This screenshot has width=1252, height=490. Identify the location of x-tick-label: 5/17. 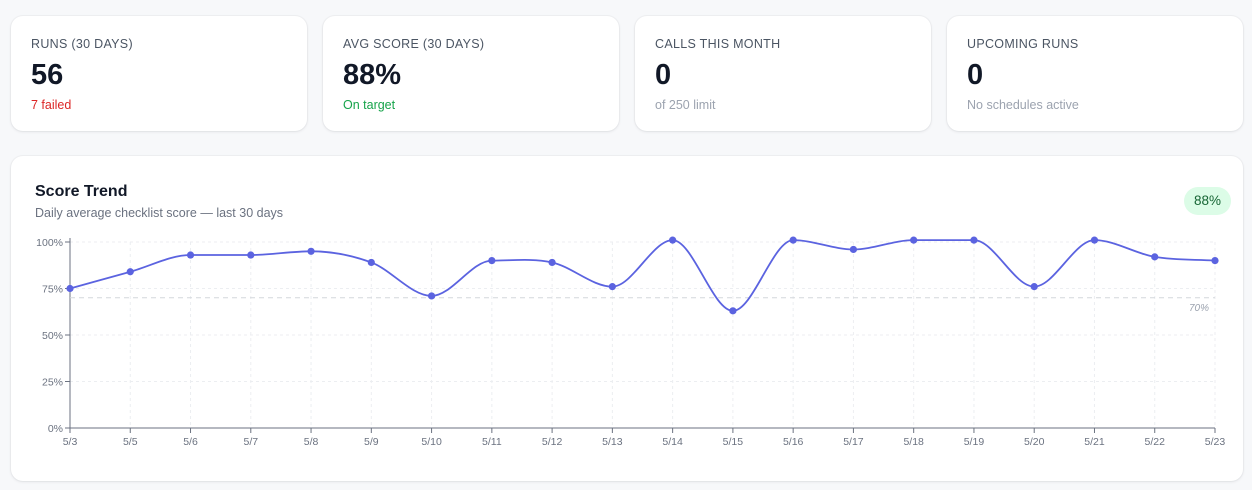
(853, 442).